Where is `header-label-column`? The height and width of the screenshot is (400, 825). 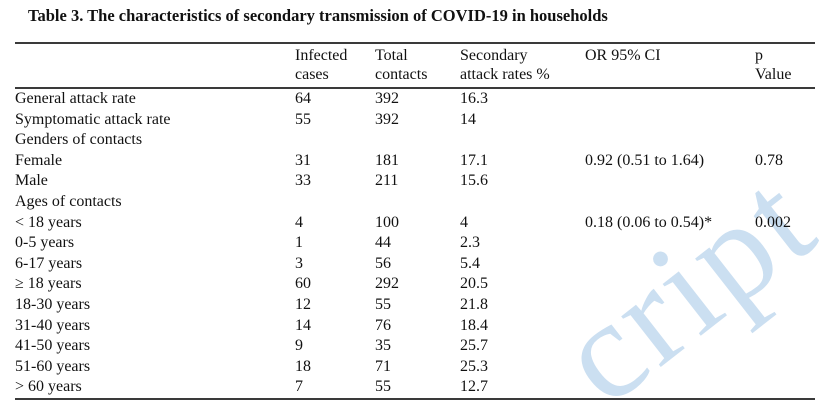 header-label-column is located at coordinates (155, 66).